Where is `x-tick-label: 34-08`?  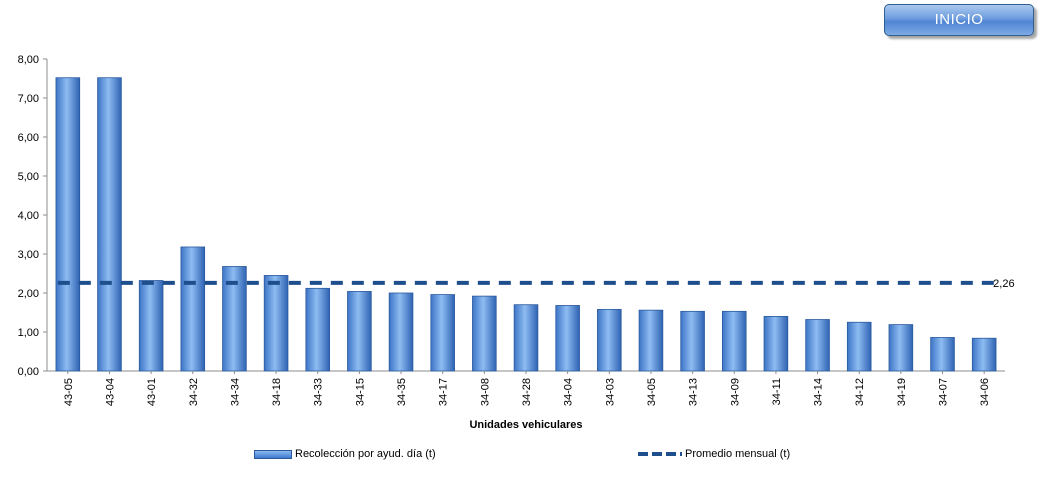 x-tick-label: 34-08 is located at coordinates (485, 392).